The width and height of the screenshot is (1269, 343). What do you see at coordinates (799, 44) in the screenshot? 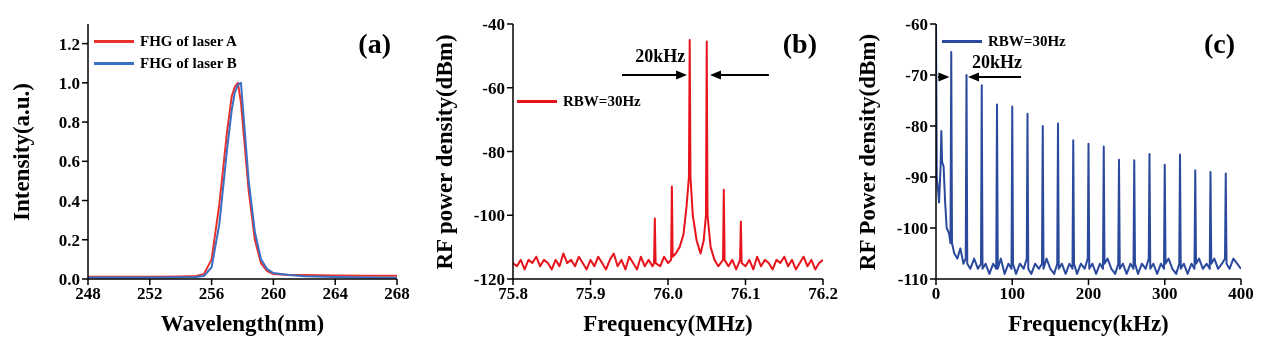
I see `annotation: (b)` at bounding box center [799, 44].